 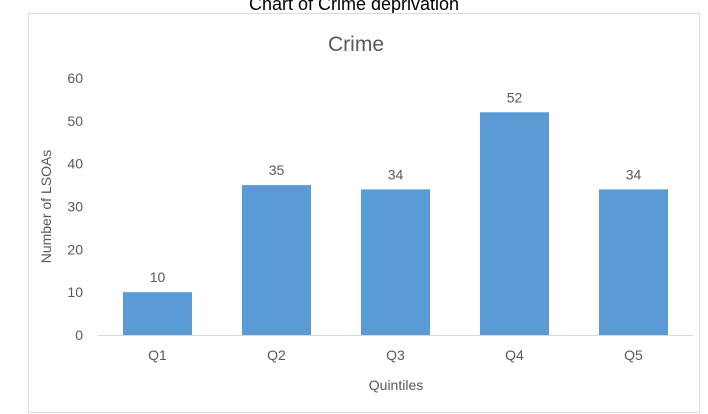 I want to click on y-tick-label: 40, so click(x=75, y=164).